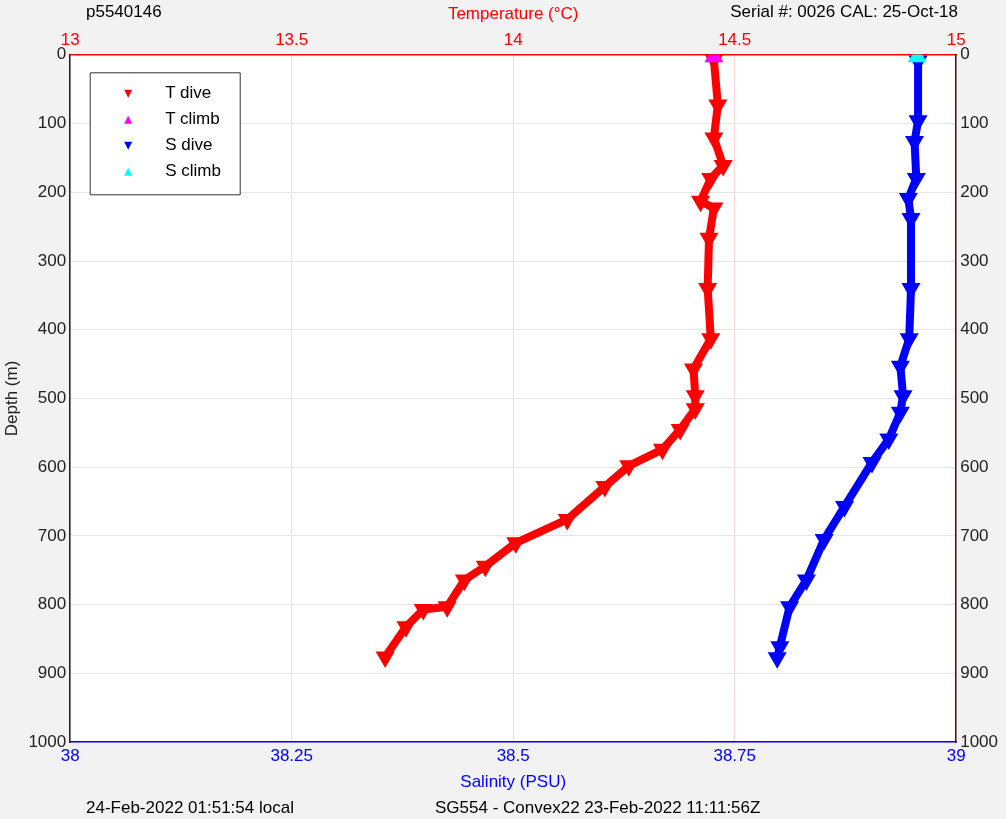 The height and width of the screenshot is (819, 1006). I want to click on text: 24-Feb-2022 01:51:54 local, so click(190, 808).